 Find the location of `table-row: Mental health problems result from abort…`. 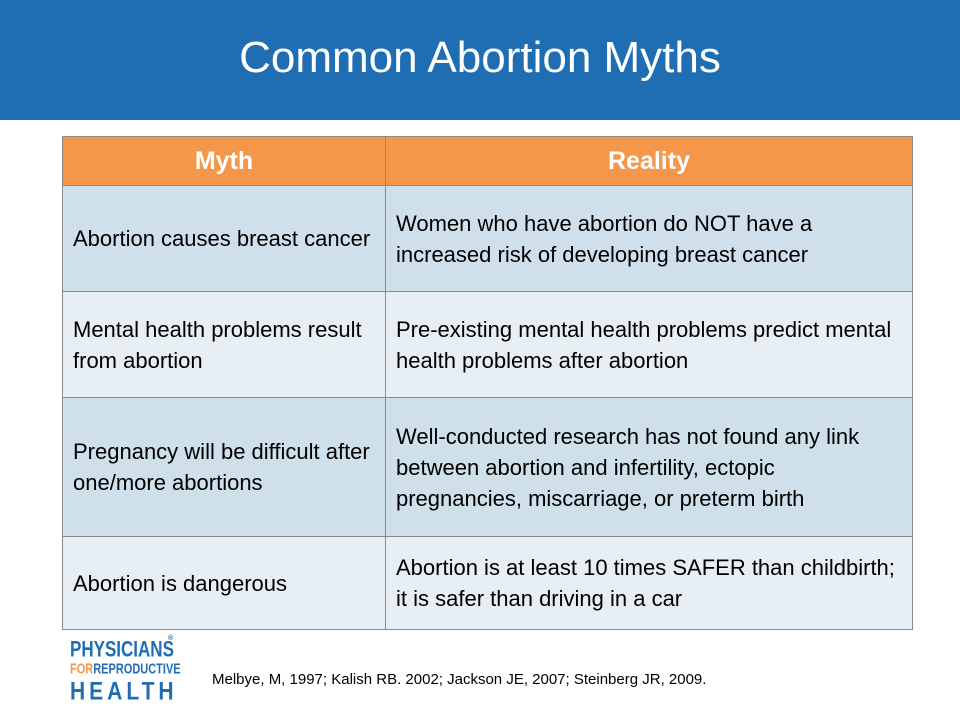

table-row: Mental health problems result from abort… is located at coordinates (487, 344).